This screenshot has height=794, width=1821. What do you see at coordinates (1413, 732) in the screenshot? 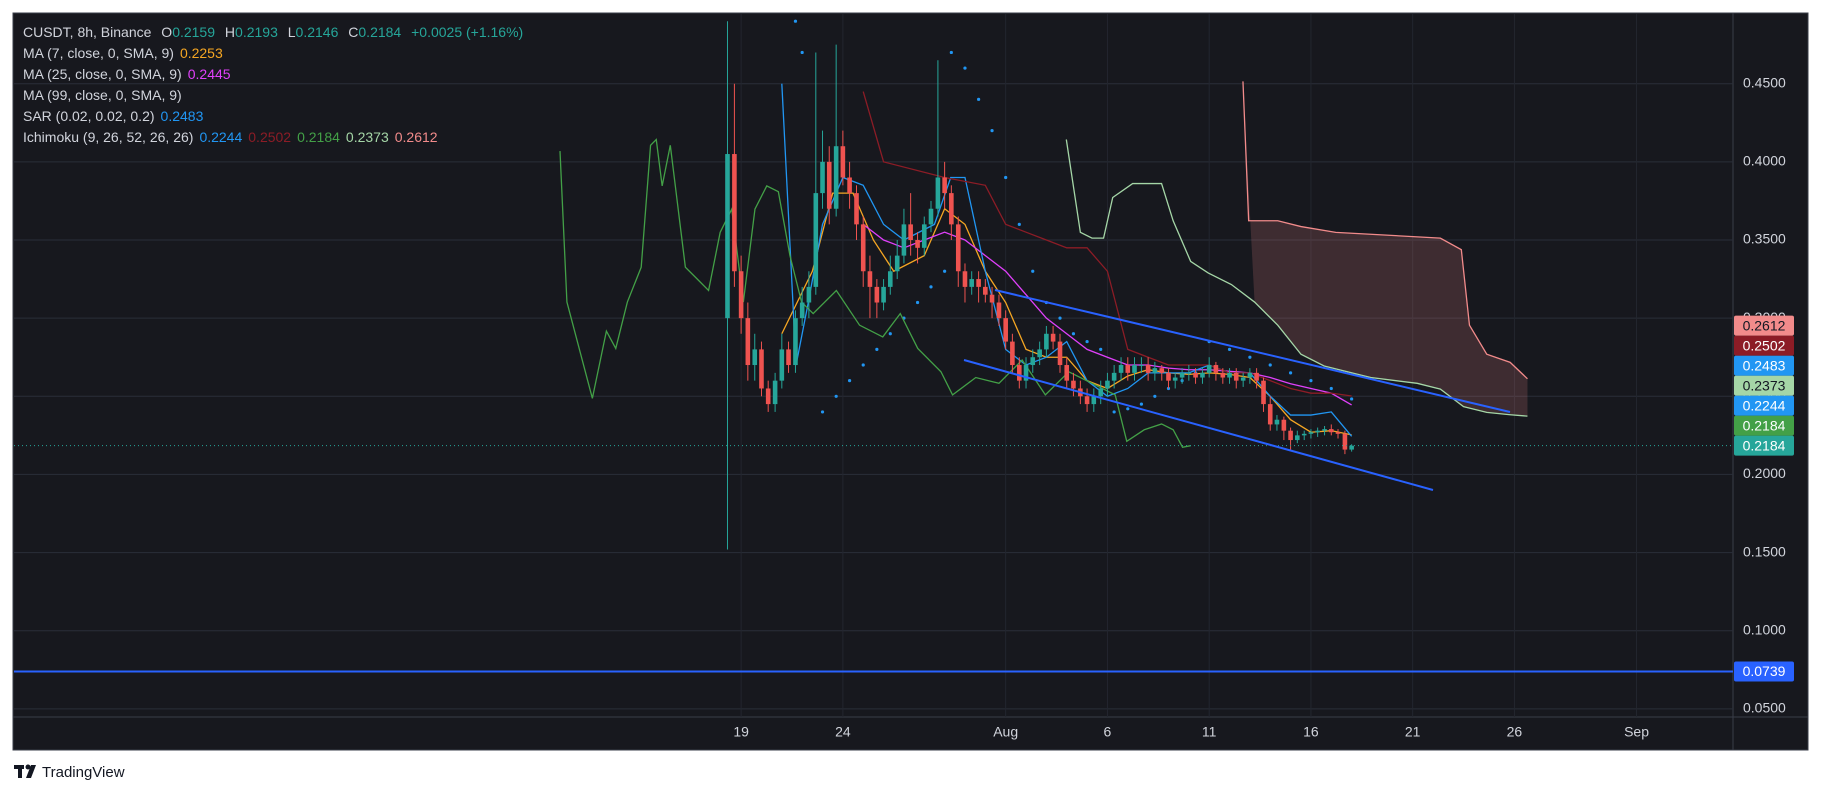
I see `x-tick-label: 21` at bounding box center [1413, 732].